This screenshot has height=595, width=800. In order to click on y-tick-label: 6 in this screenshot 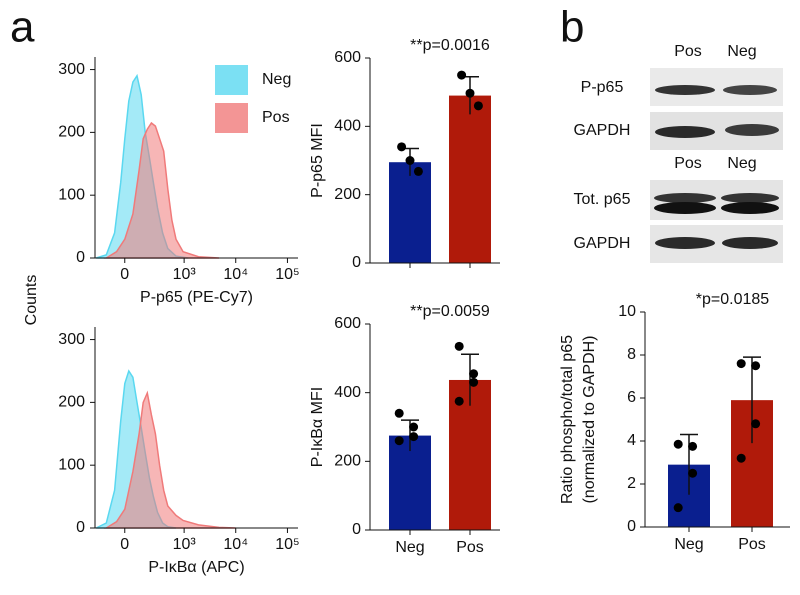, I will do `click(631, 397)`.